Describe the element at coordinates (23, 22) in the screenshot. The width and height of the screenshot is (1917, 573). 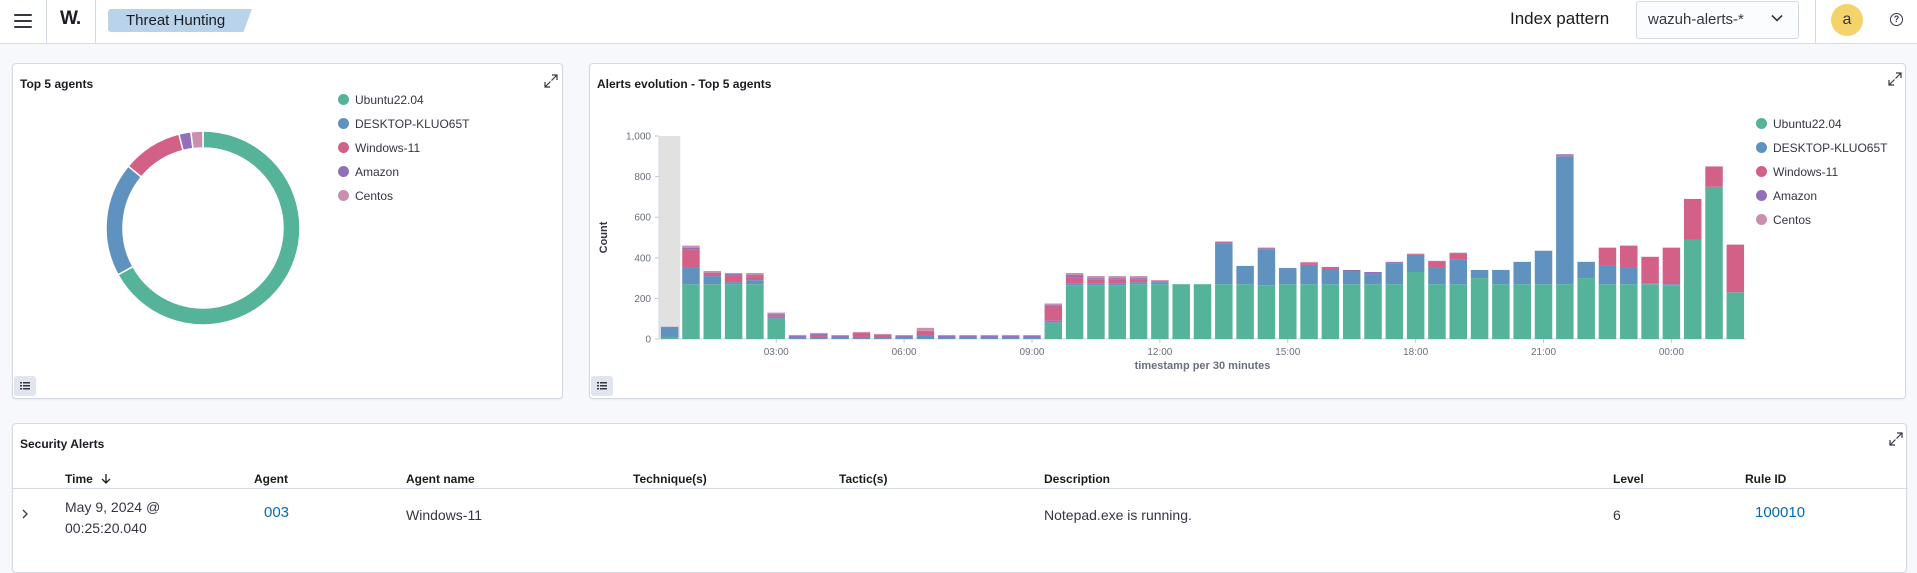
I see `menu-icon` at that location.